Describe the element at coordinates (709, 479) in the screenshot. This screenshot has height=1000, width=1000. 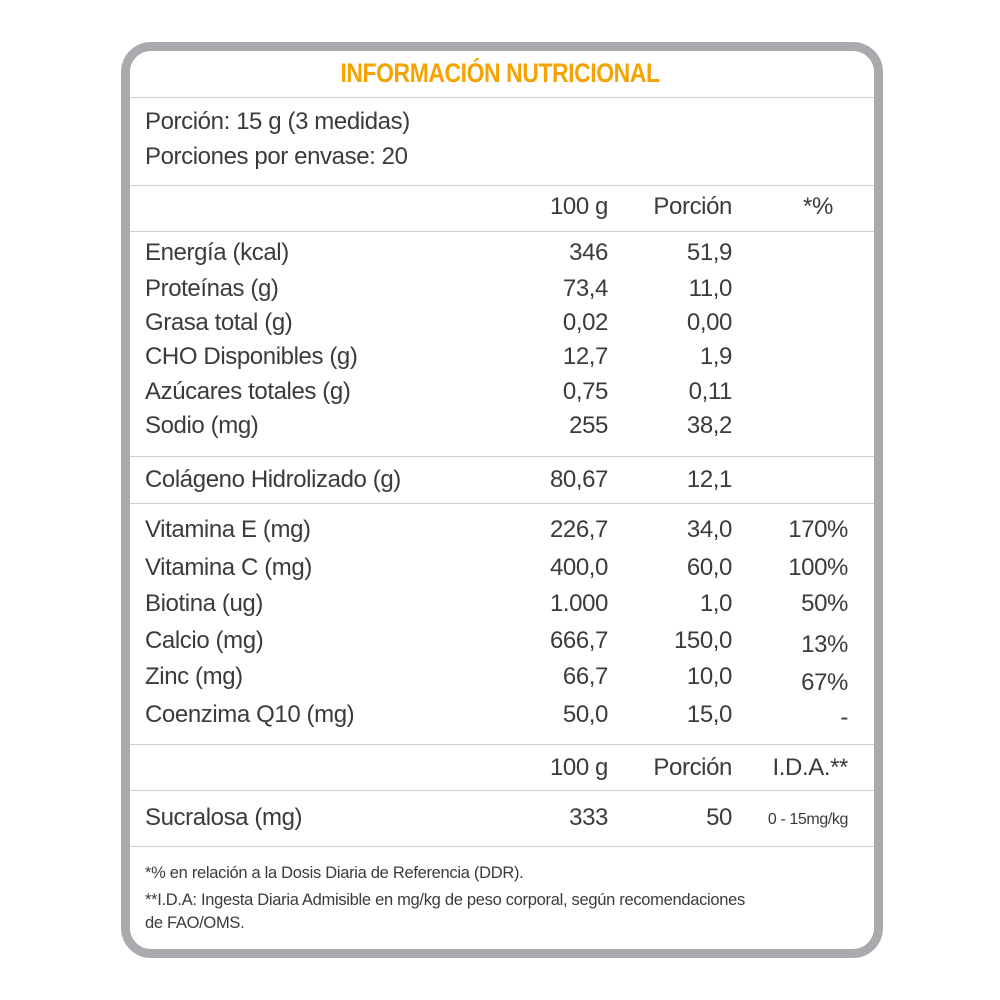
I see `value-per-portion: 12,1` at that location.